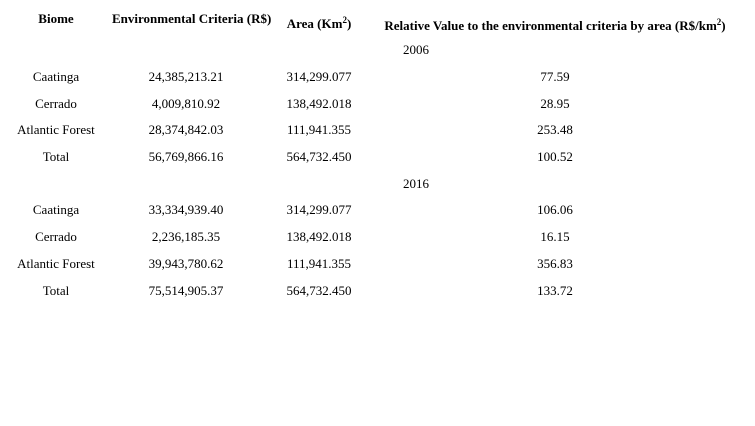 Image resolution: width=755 pixels, height=426 pixels. What do you see at coordinates (555, 263) in the screenshot?
I see `relative-cell: 356.83` at bounding box center [555, 263].